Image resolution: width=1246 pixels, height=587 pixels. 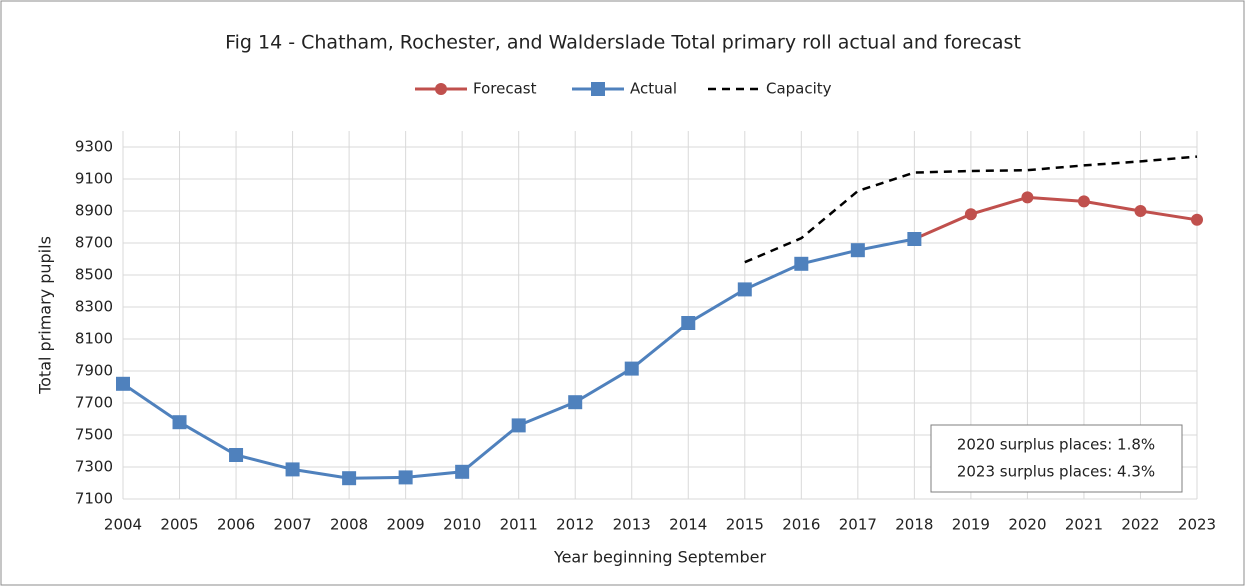 What do you see at coordinates (745, 525) in the screenshot?
I see `x-tick-label: 2015` at bounding box center [745, 525].